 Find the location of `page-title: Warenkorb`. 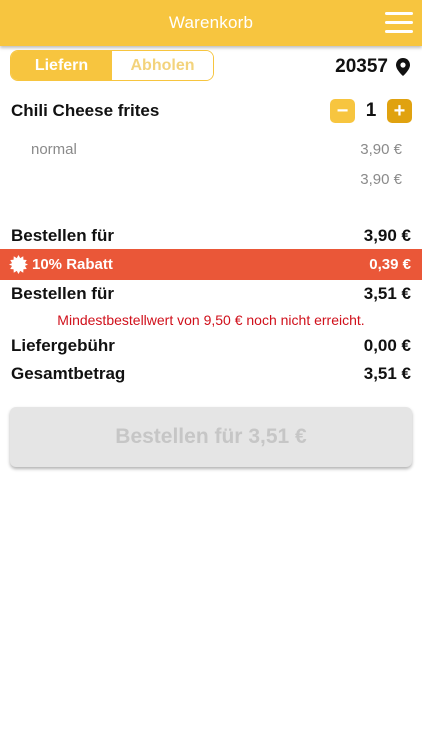

page-title: Warenkorb is located at coordinates (211, 22).